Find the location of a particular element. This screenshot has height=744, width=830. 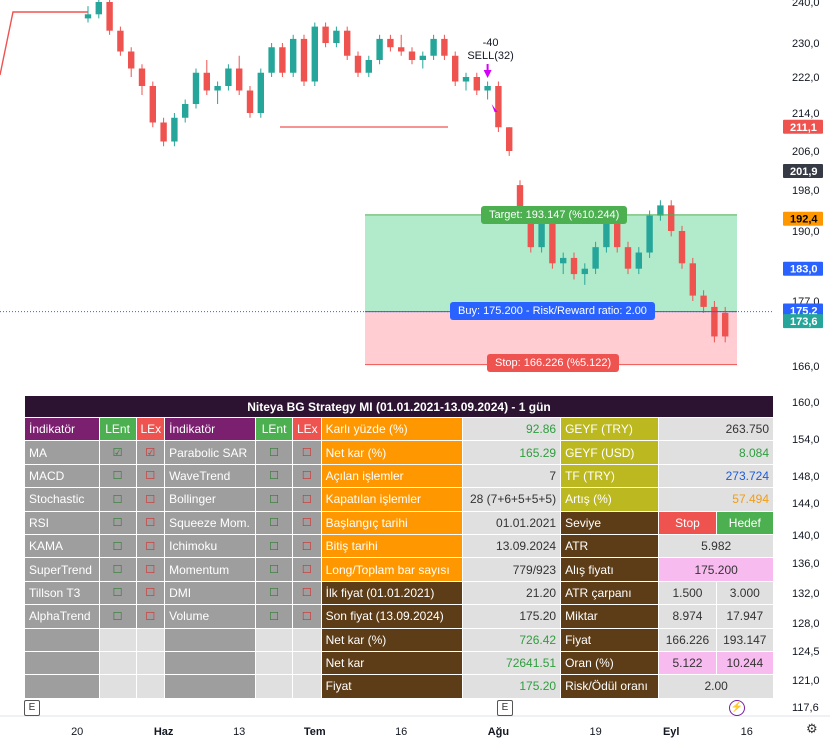

geyf-try-value: 263.750 is located at coordinates (716, 429).